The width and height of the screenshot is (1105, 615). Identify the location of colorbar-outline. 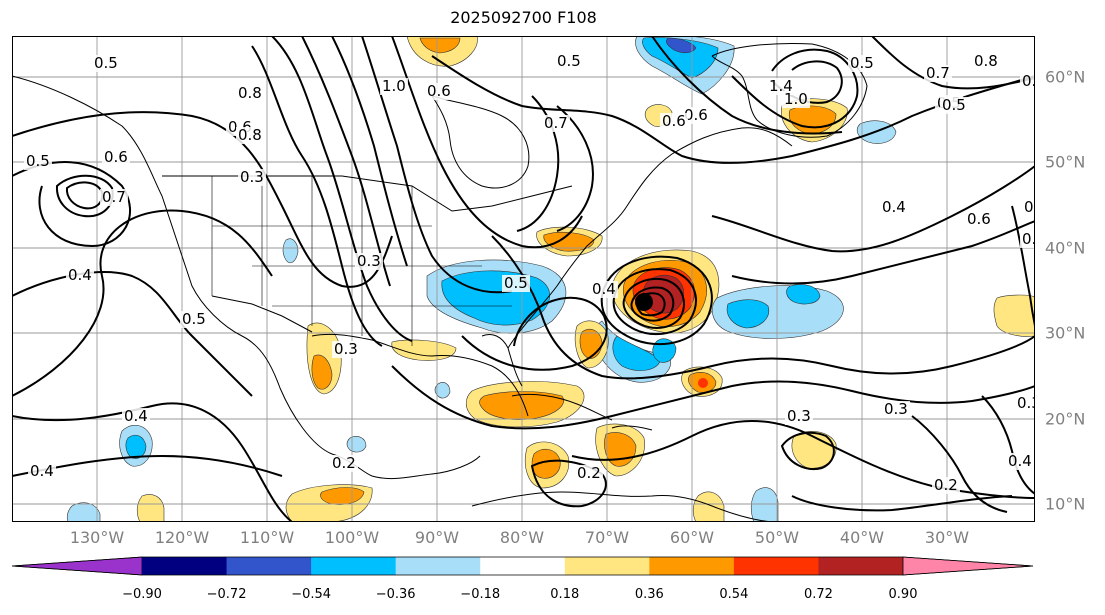
(522, 566).